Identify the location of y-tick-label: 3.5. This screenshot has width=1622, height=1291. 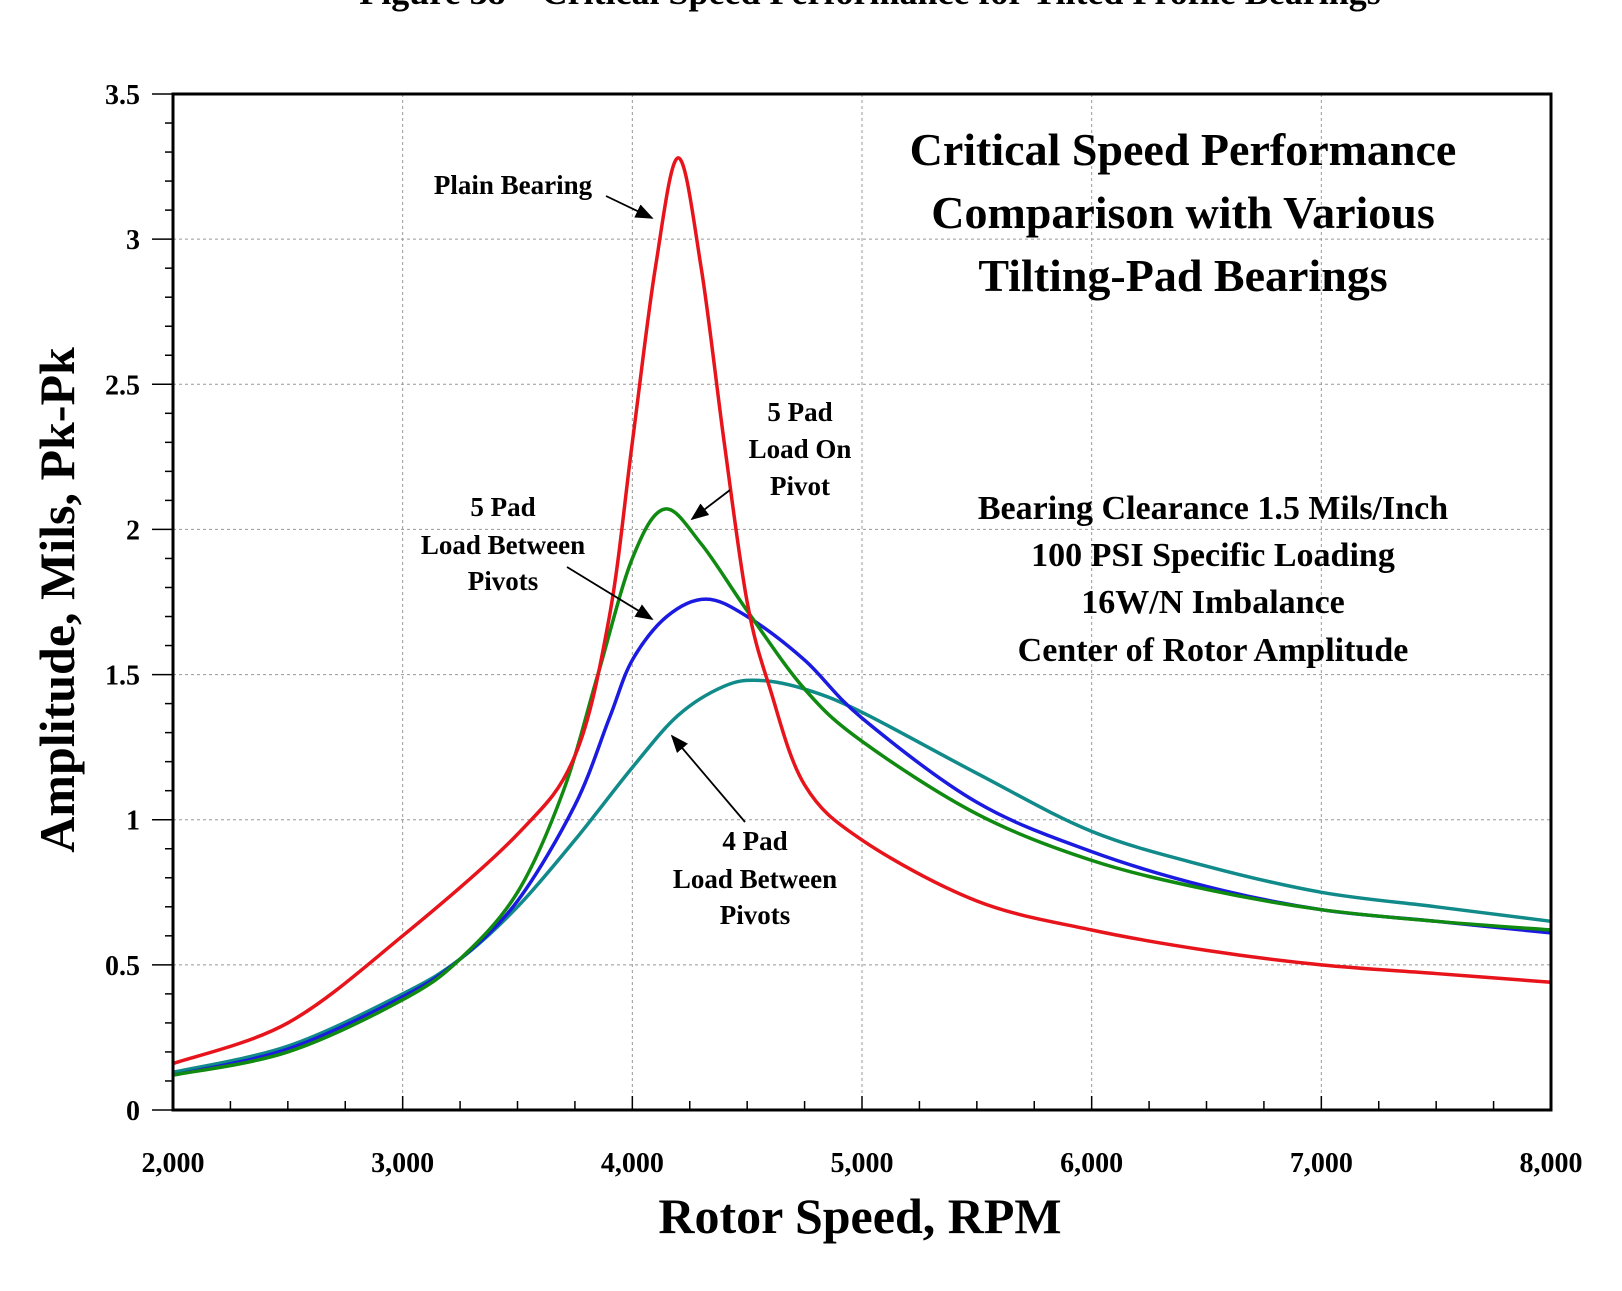
(122, 95).